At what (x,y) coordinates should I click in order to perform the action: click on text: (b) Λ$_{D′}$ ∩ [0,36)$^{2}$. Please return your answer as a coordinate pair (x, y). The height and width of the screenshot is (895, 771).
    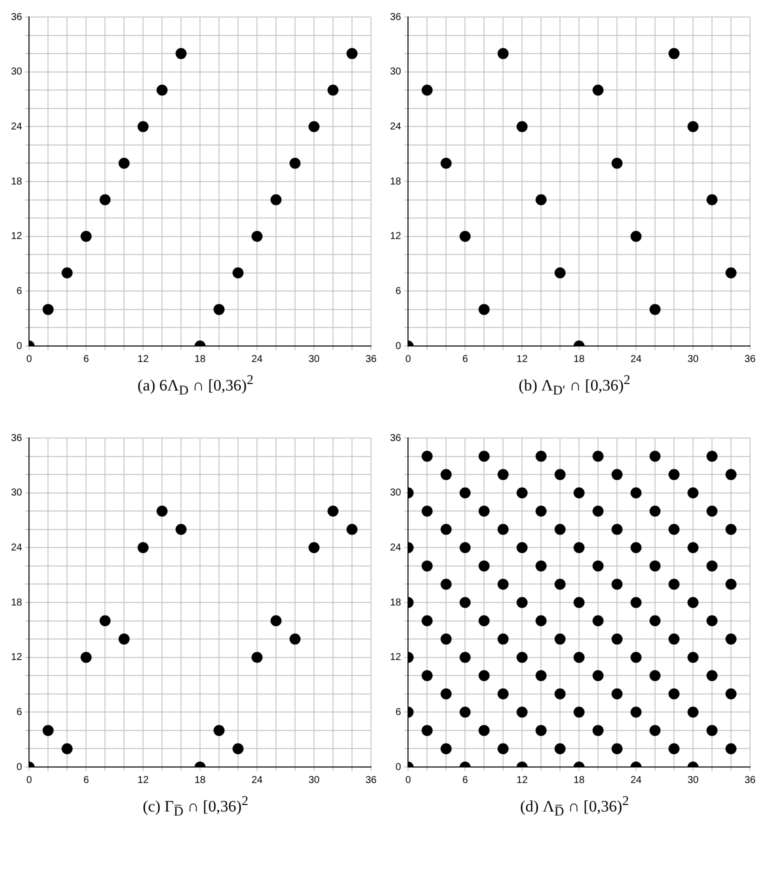
    Looking at the image, I should click on (575, 385).